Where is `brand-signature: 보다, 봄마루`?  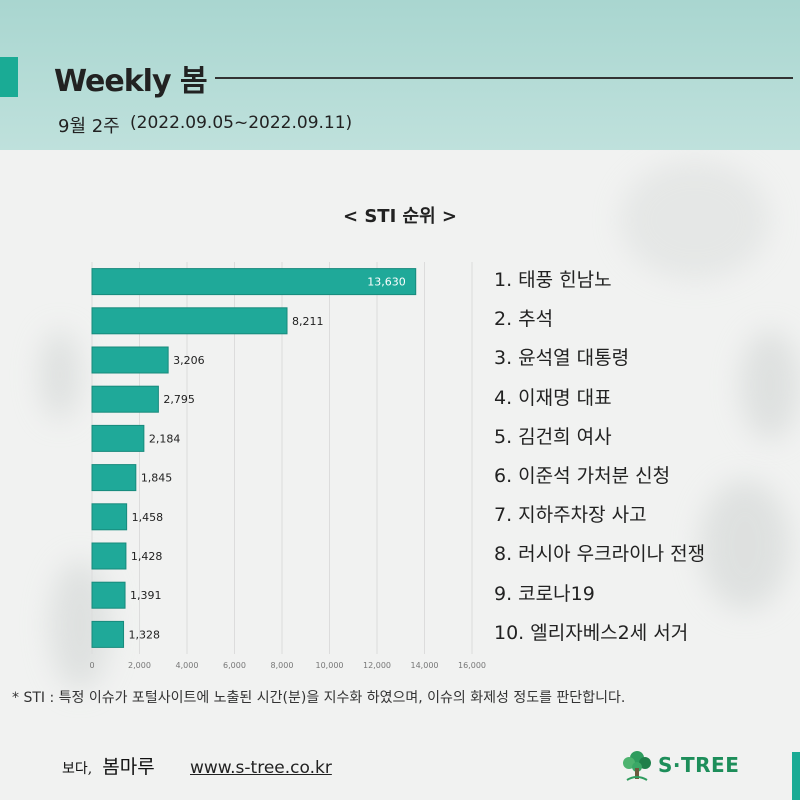 brand-signature: 보다, 봄마루 is located at coordinates (108, 765).